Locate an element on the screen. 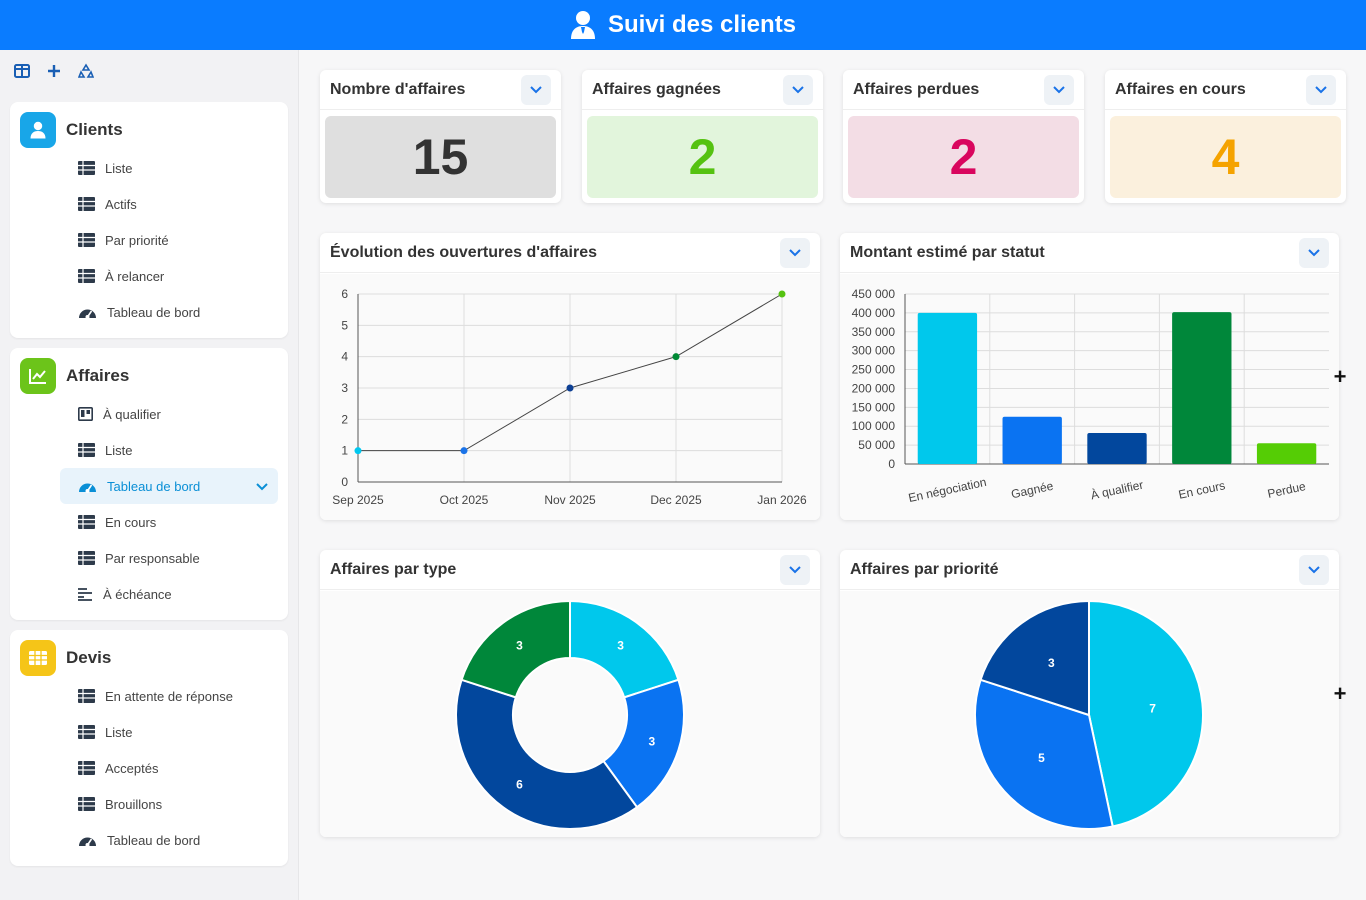 The height and width of the screenshot is (900, 1366). section-title: Affaires is located at coordinates (98, 375).